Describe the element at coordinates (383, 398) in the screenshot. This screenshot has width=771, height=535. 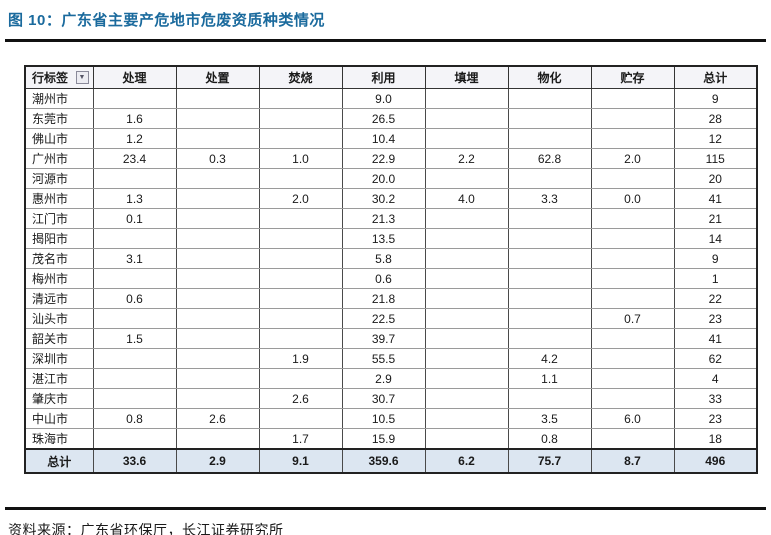
I see `cell-value: 30.7` at that location.